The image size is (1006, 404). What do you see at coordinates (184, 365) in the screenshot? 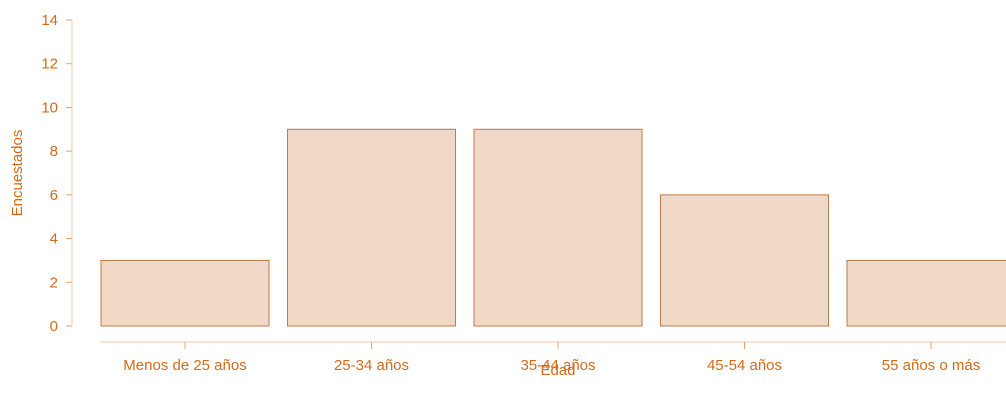
I see `x-tick-label: Menos de 25 años` at bounding box center [184, 365].